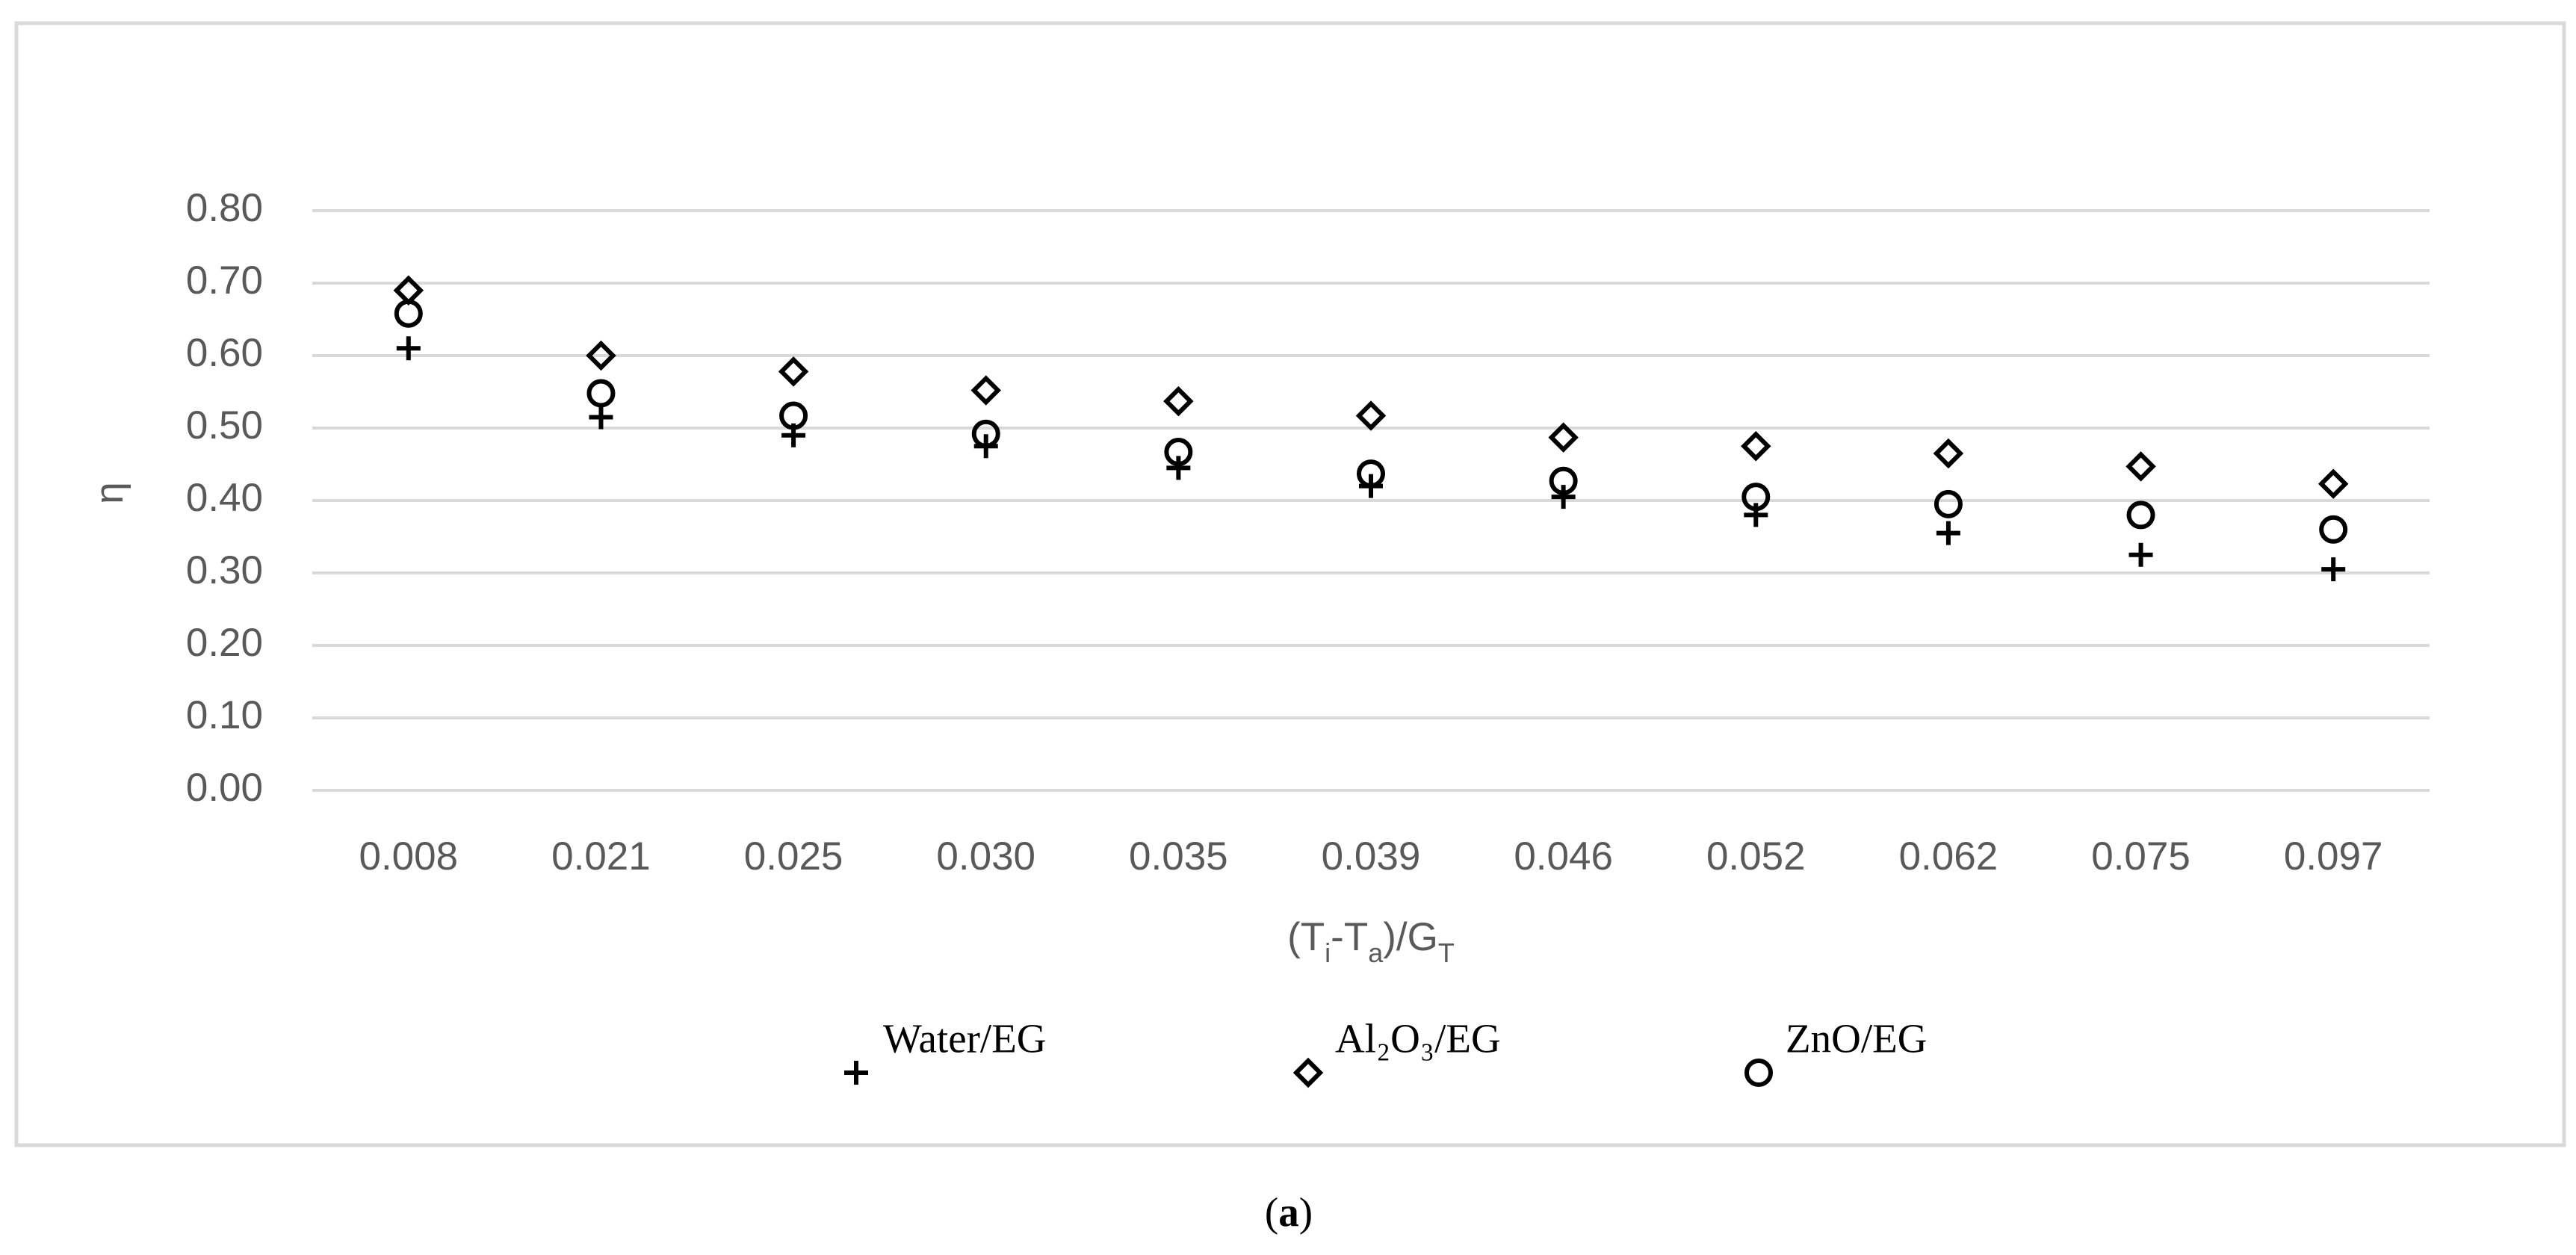  I want to click on legend-label: ZnO/EG, so click(1856, 1039).